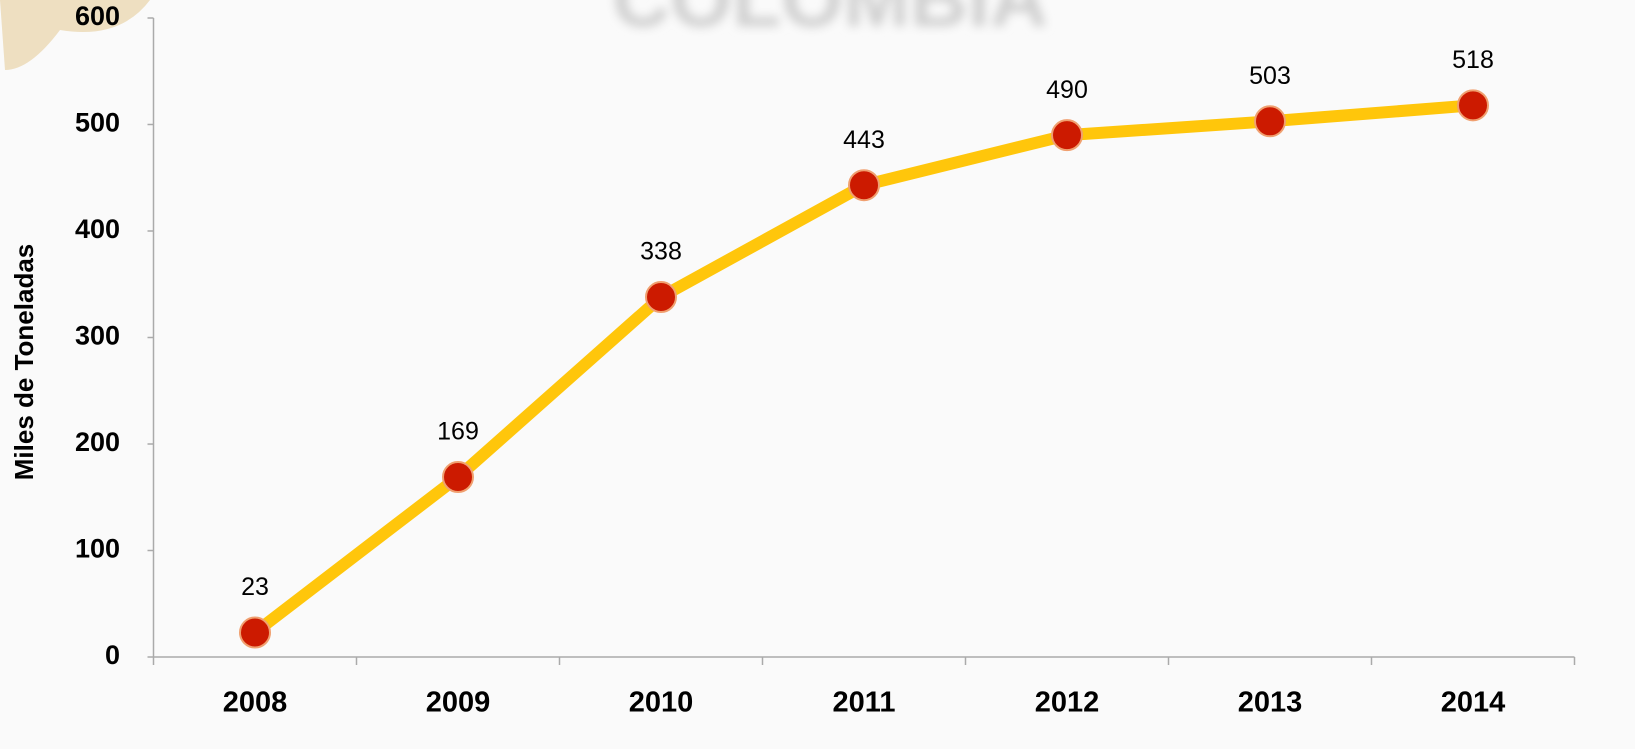 The width and height of the screenshot is (1635, 749). Describe the element at coordinates (75, 35) in the screenshot. I see `decoration` at that location.